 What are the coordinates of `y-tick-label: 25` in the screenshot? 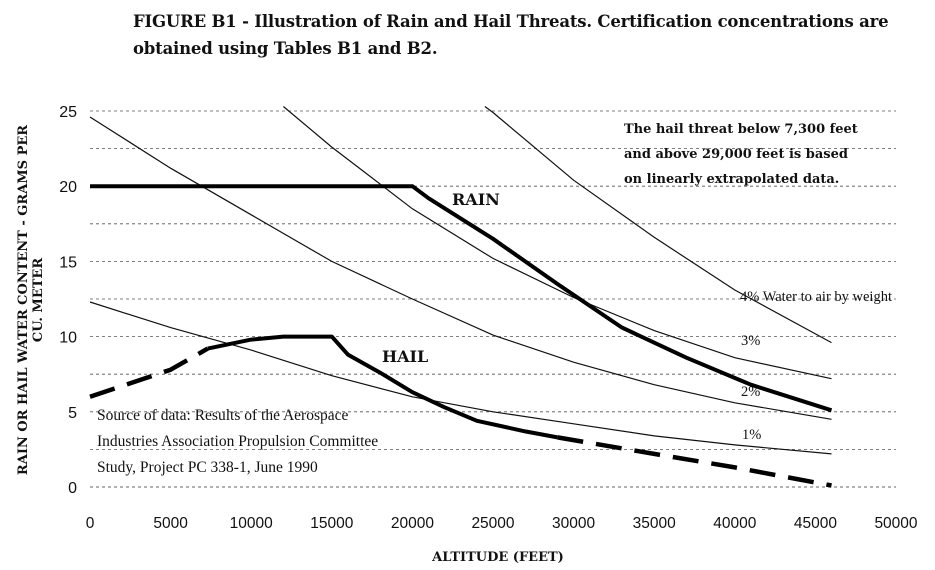 It's located at (68, 112).